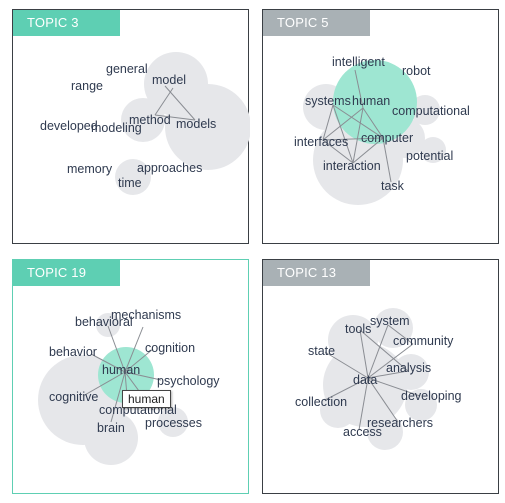  I want to click on word-data: data, so click(365, 380).